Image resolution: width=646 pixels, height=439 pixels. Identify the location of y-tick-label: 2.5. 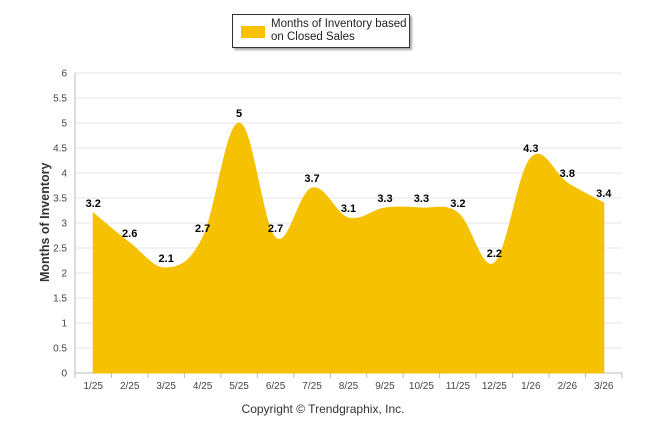
(60, 249).